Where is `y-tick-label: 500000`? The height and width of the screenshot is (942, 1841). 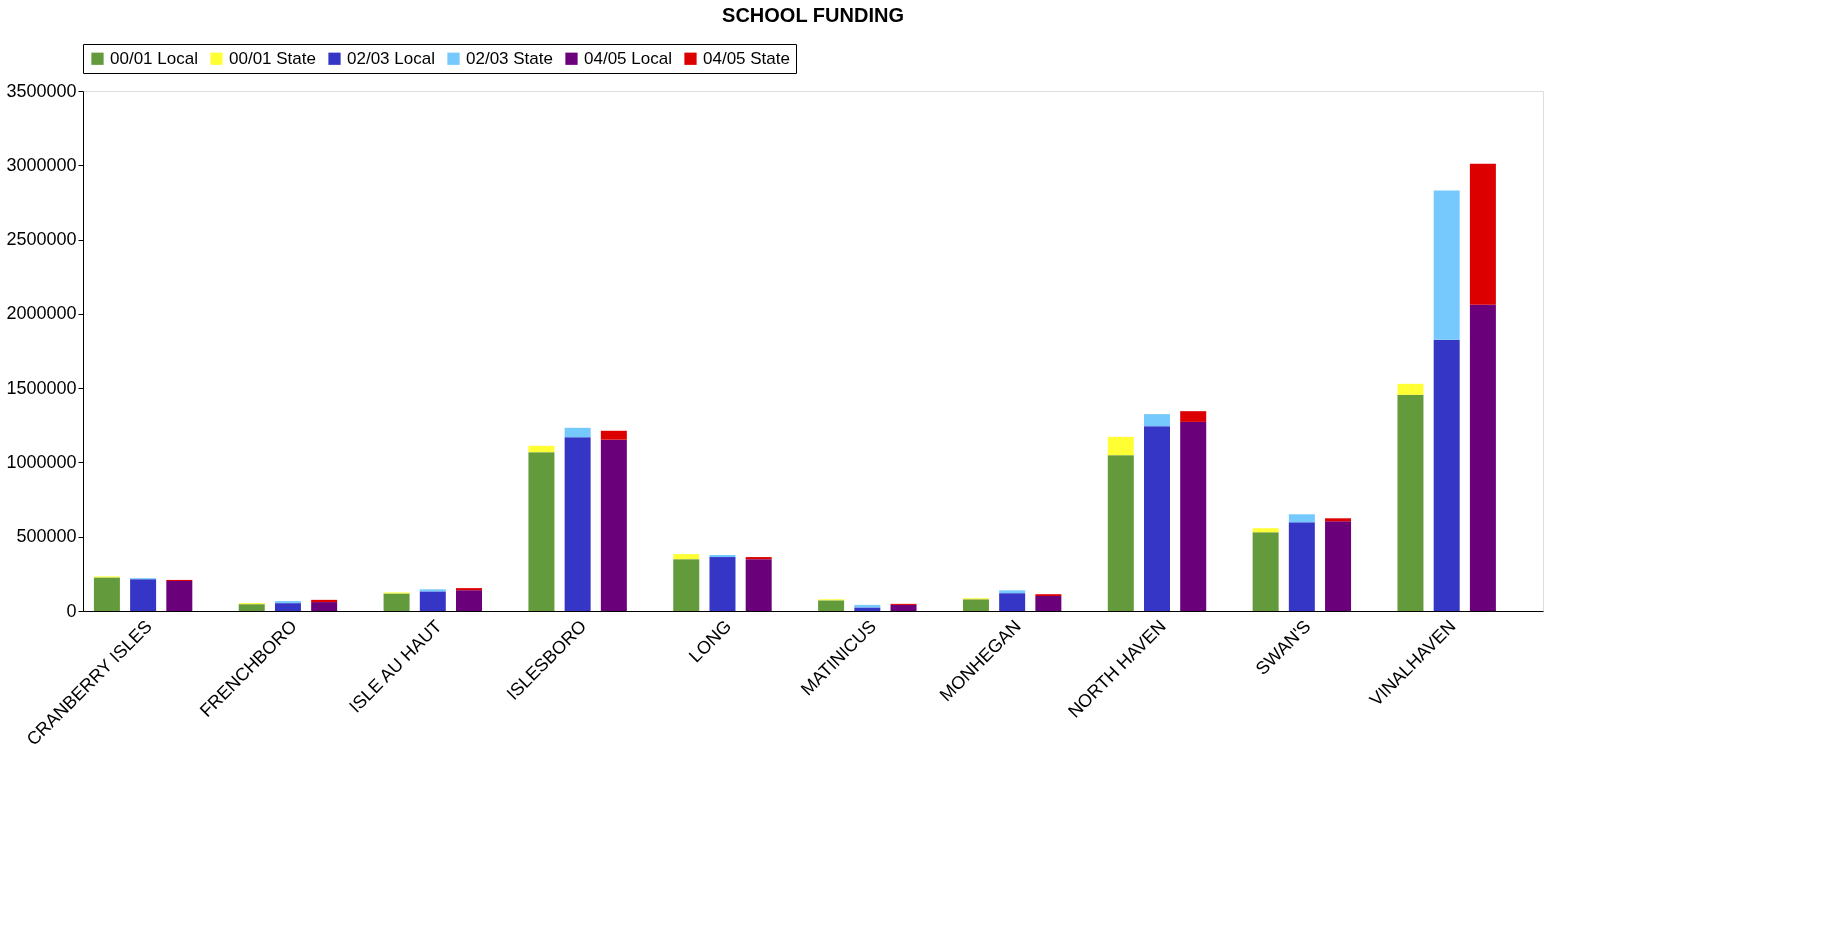
y-tick-label: 500000 is located at coordinates (46, 536).